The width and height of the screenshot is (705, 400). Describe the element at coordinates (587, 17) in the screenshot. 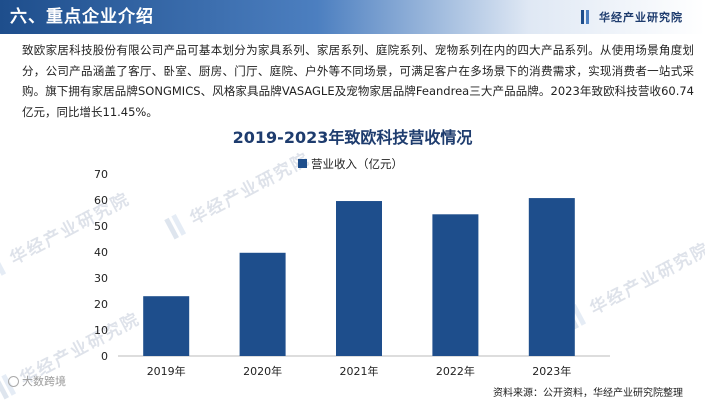

I see `brand-logo-icon` at that location.